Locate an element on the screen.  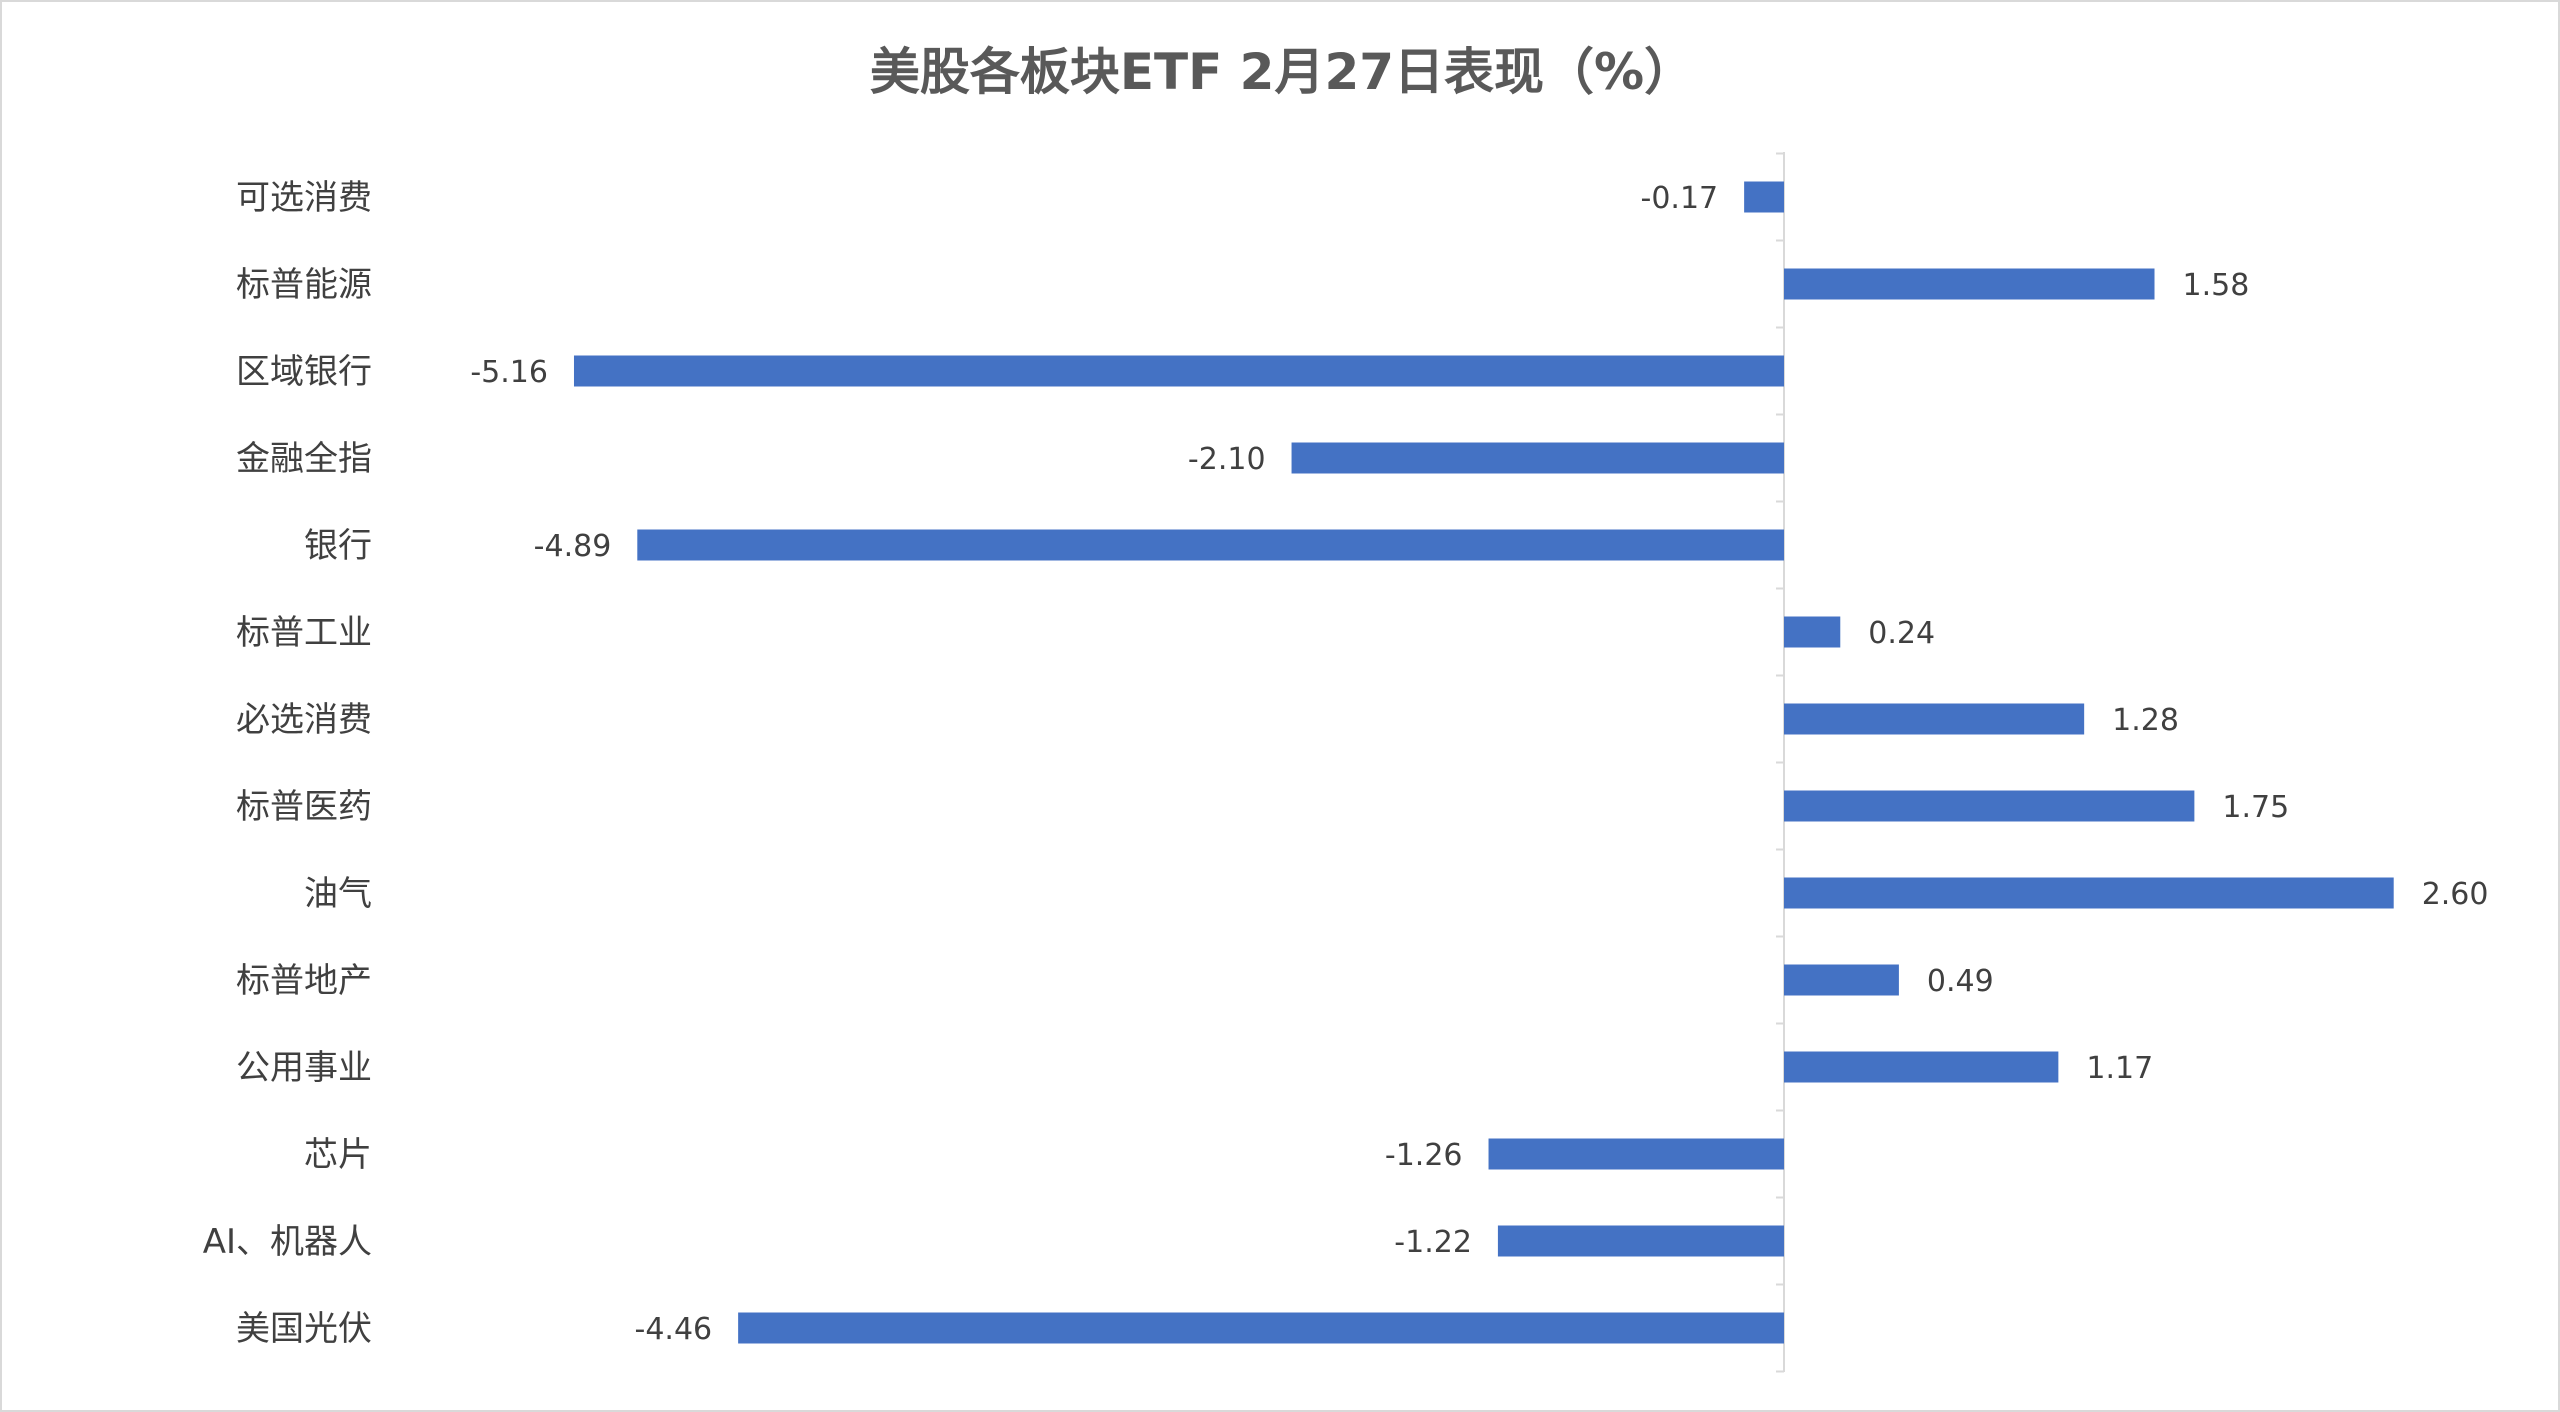
category-label: 银行 is located at coordinates (338, 546).